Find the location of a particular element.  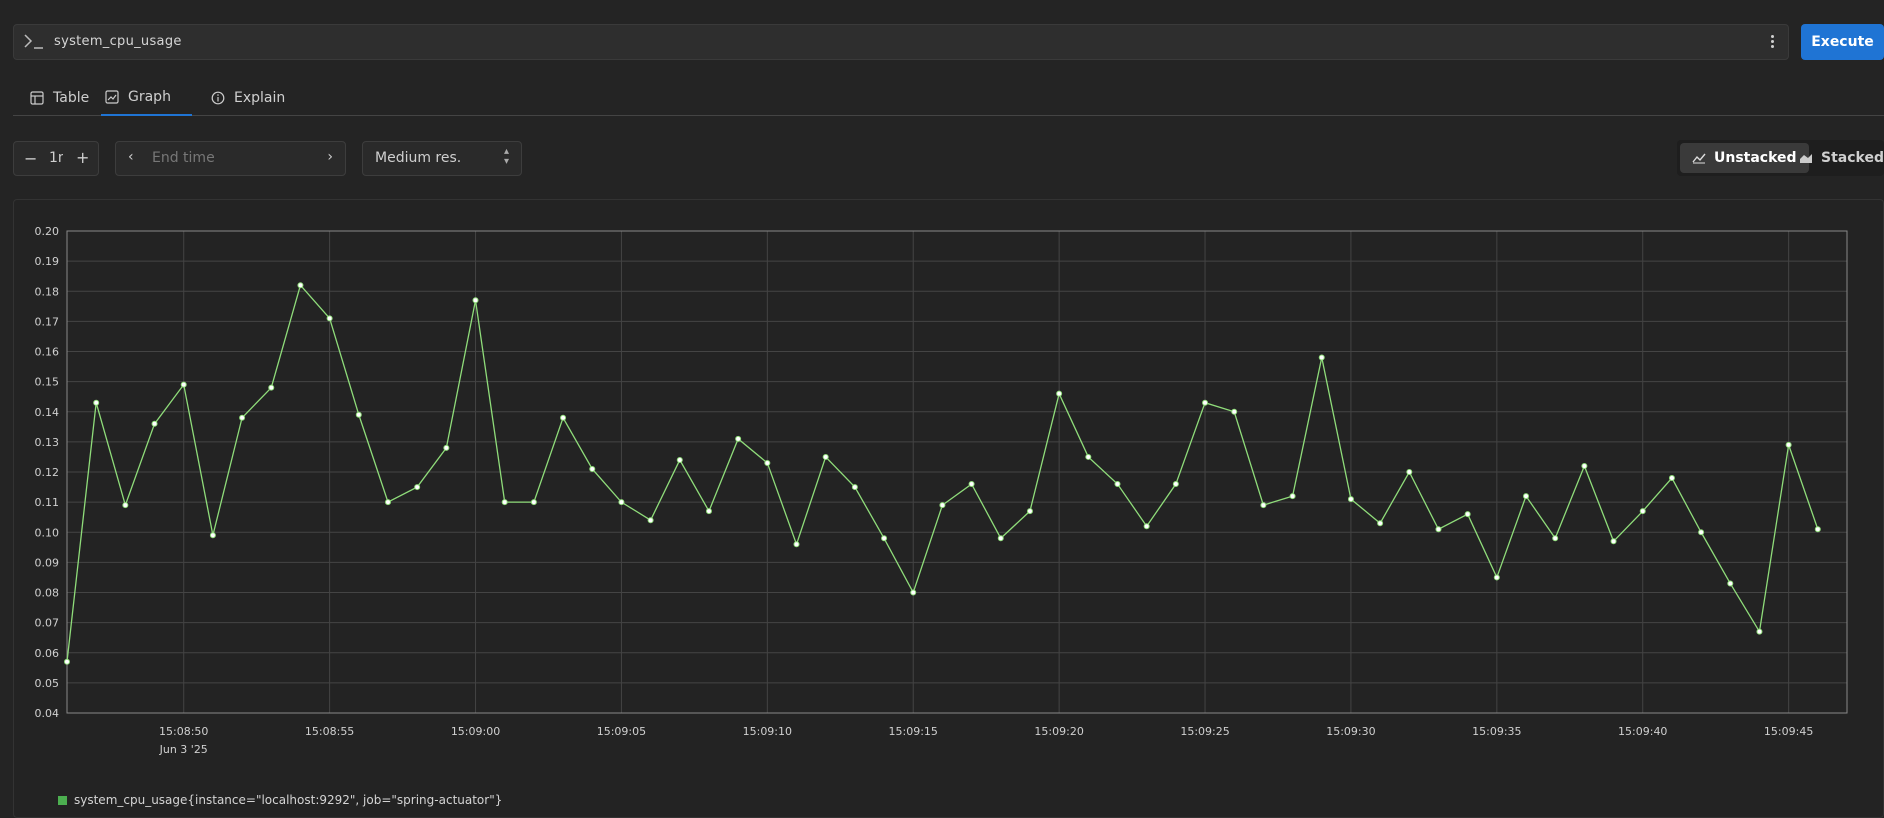

resolution-select: Medium res. ▴ ▾ is located at coordinates (442, 158).